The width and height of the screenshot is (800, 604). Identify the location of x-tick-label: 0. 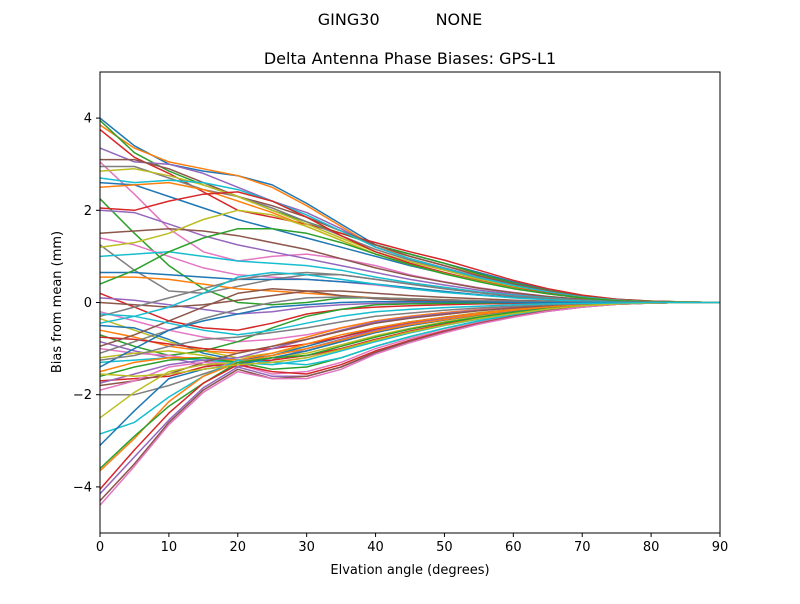
(100, 547).